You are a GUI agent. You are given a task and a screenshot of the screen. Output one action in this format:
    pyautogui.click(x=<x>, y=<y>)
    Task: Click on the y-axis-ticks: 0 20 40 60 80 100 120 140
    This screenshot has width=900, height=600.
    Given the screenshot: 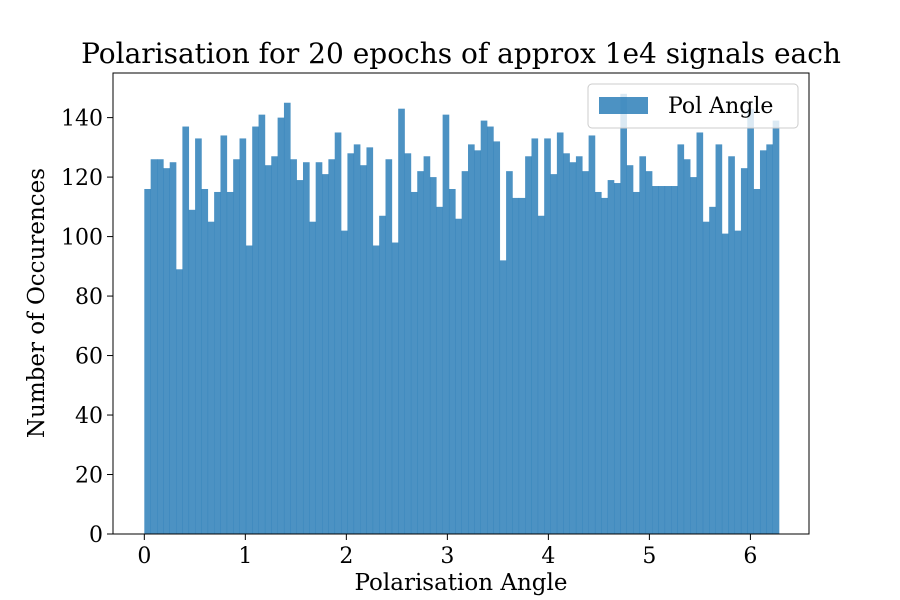 What is the action you would take?
    pyautogui.click(x=87, y=327)
    